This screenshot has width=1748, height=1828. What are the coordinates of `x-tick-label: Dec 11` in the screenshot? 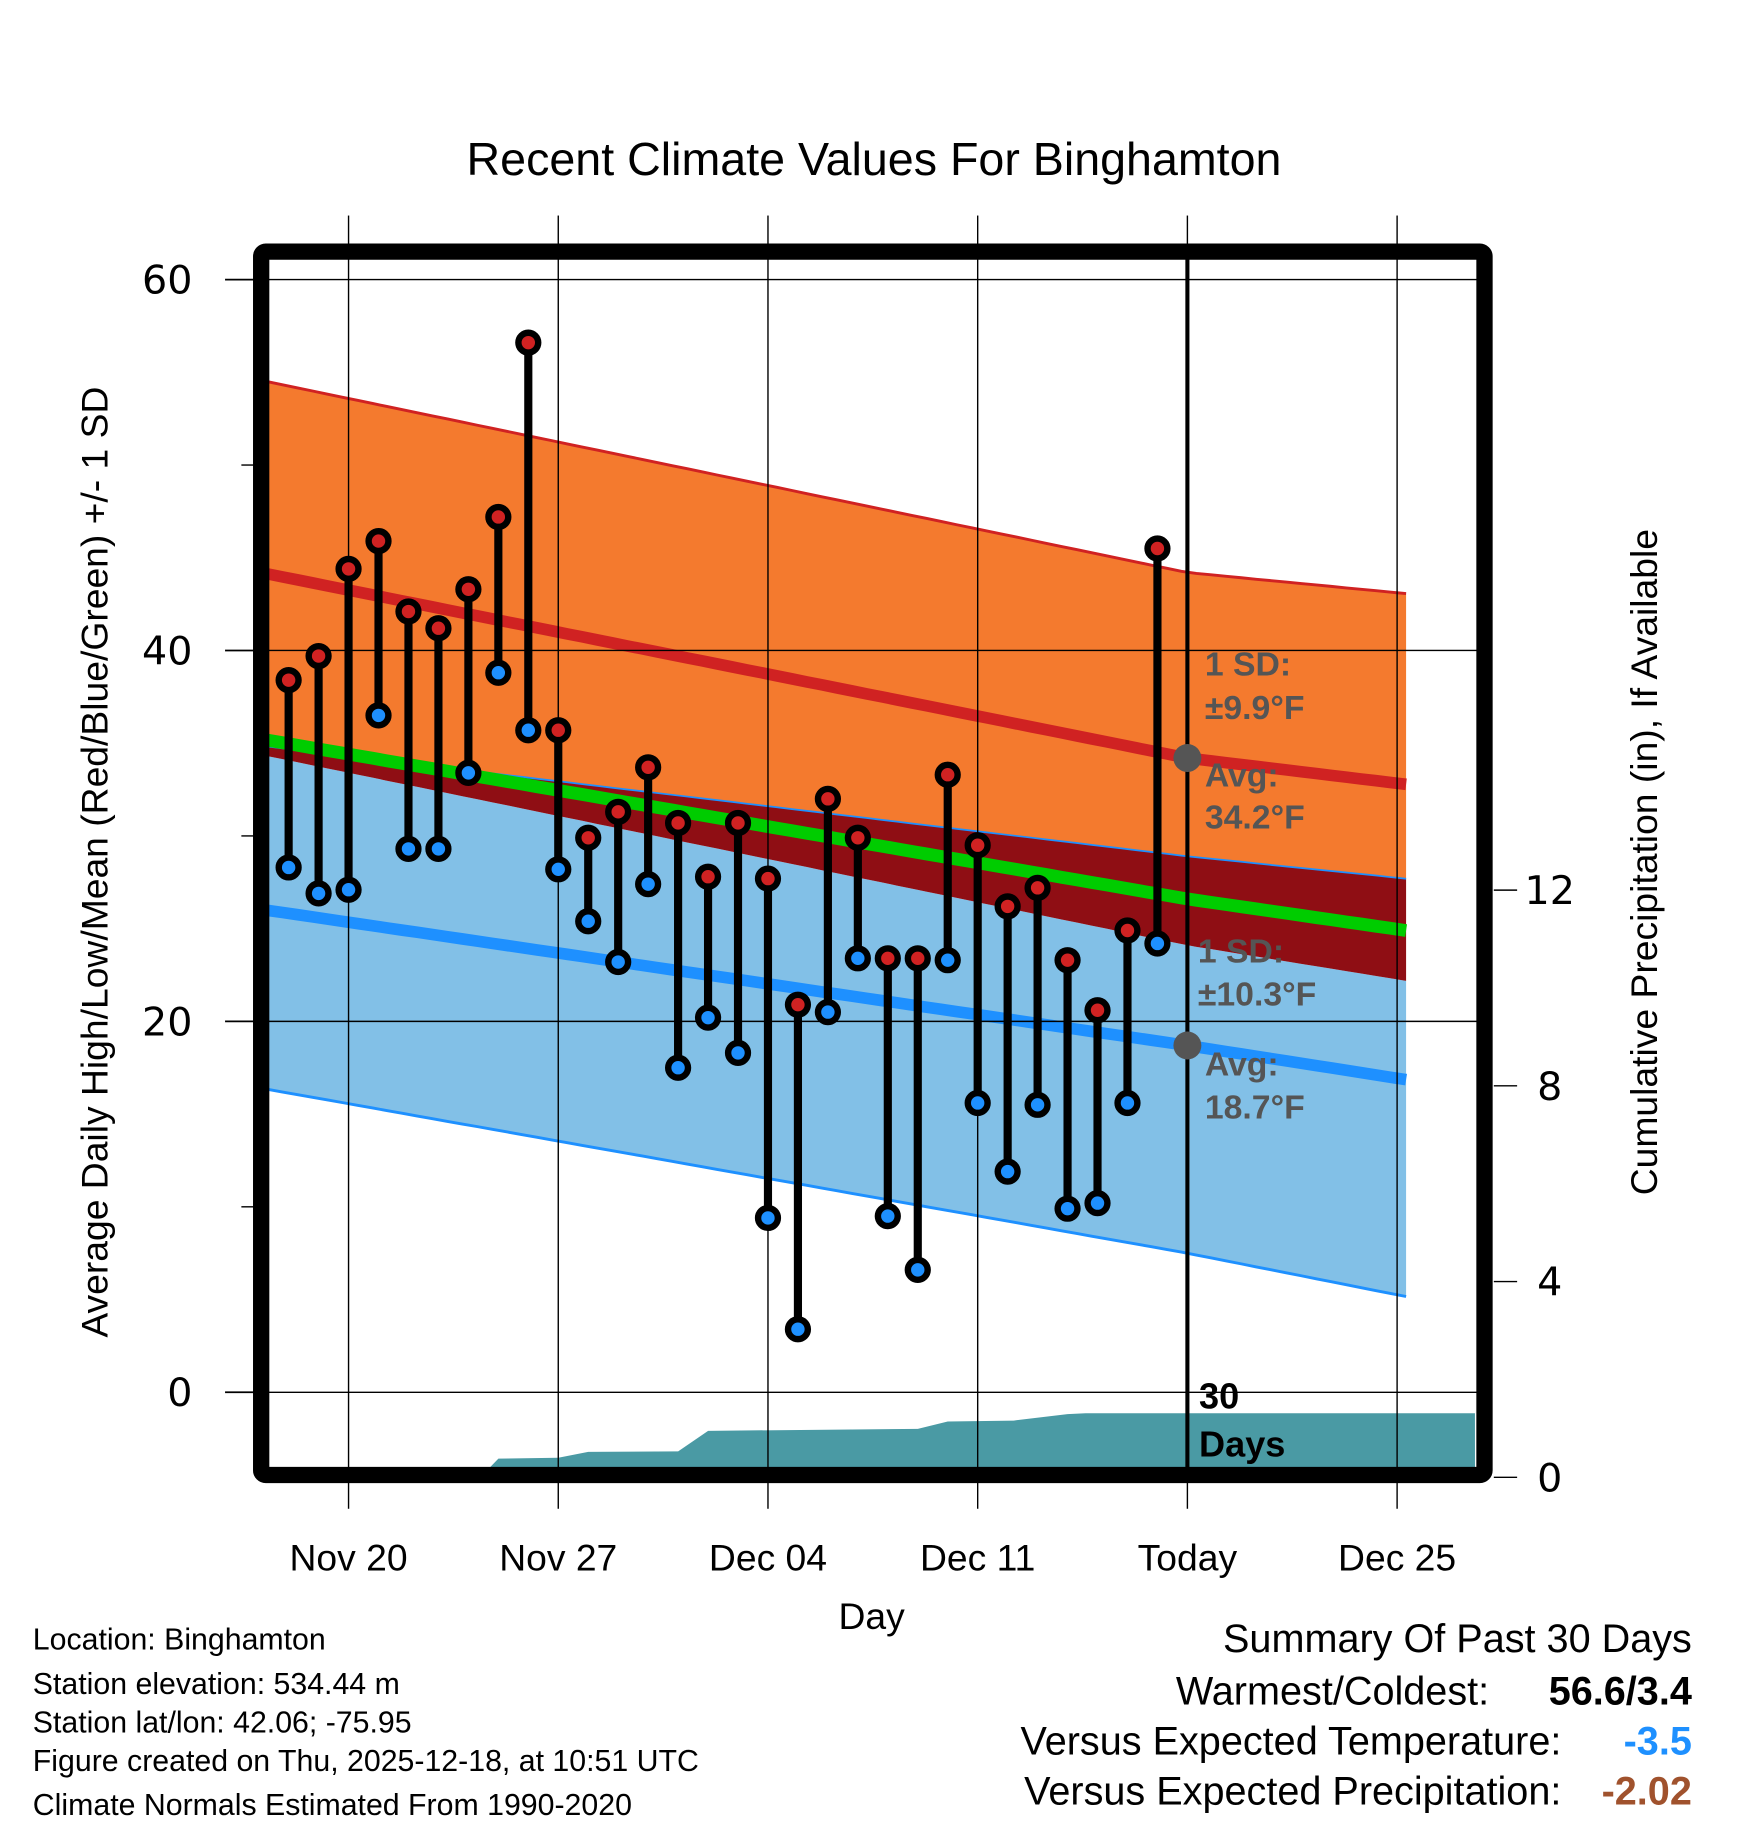 It's located at (977, 1558).